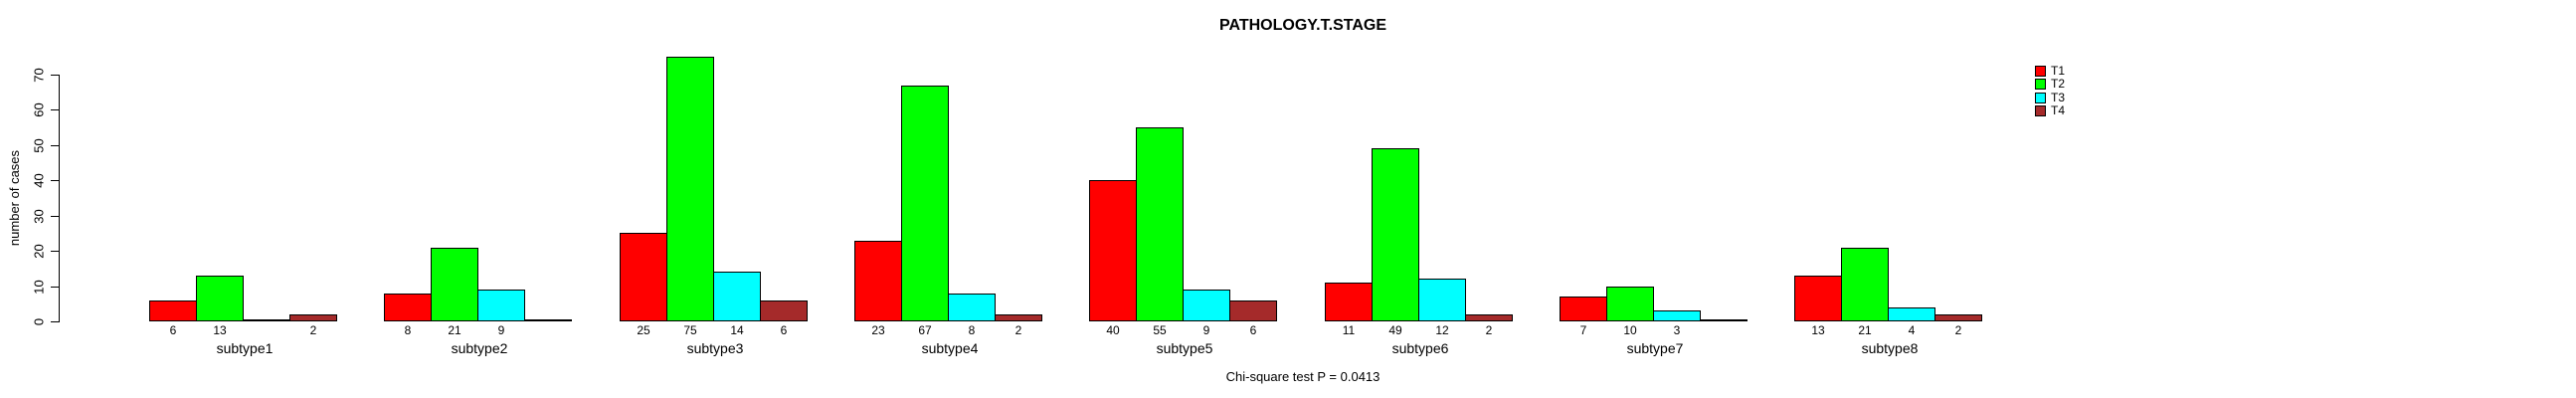 The image size is (2576, 398). Describe the element at coordinates (501, 305) in the screenshot. I see `bar-T3-subtype2` at that location.